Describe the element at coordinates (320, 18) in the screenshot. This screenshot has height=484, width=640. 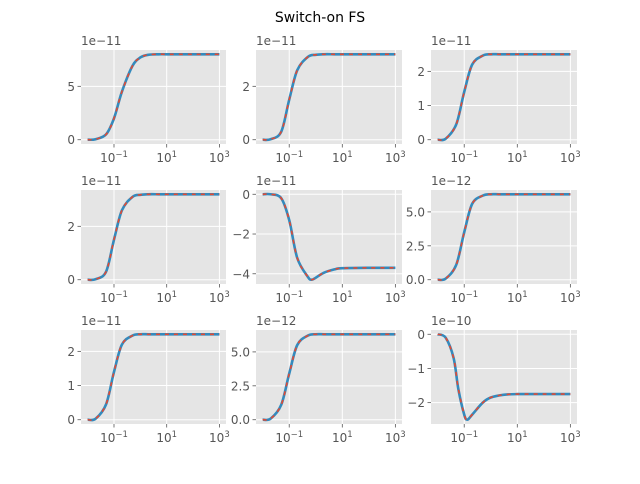
I see `figure-title: Switch-on FS` at that location.